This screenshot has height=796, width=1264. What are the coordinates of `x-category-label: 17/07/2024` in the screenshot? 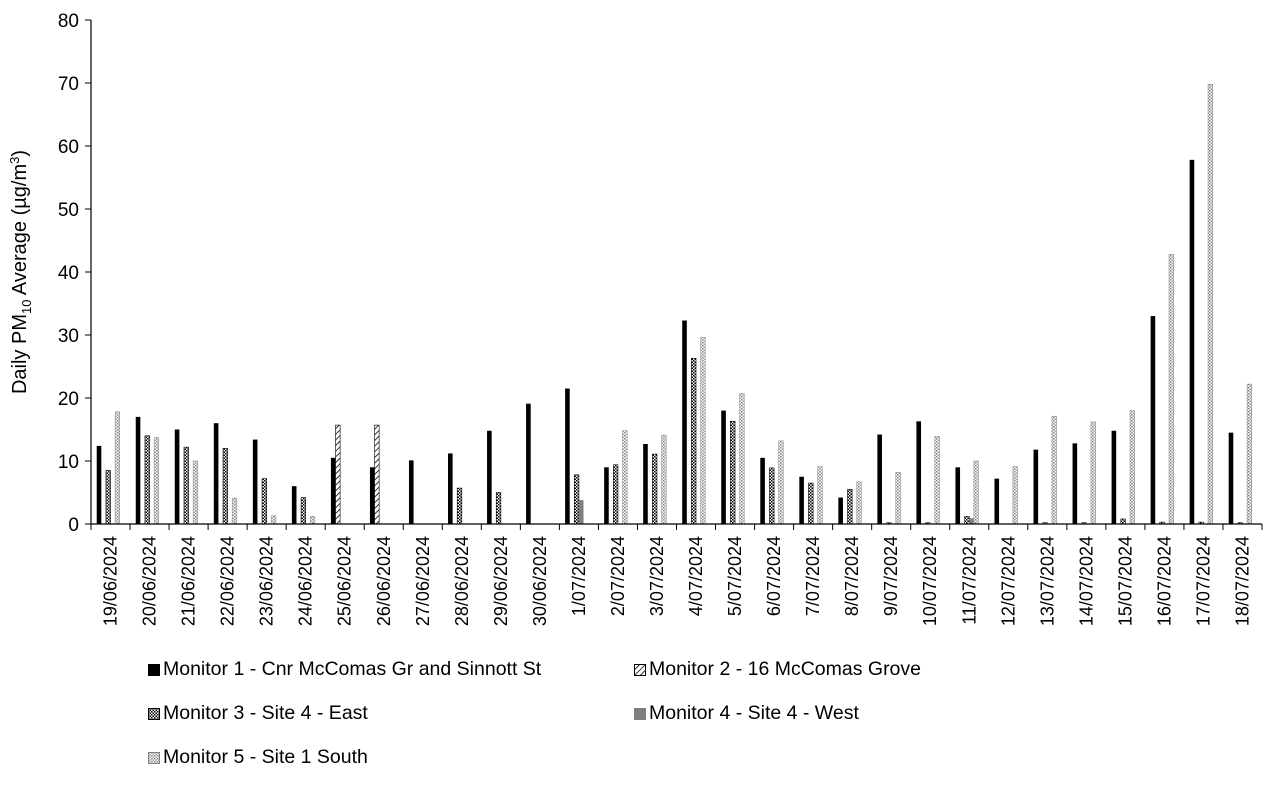 It's located at (1203, 581).